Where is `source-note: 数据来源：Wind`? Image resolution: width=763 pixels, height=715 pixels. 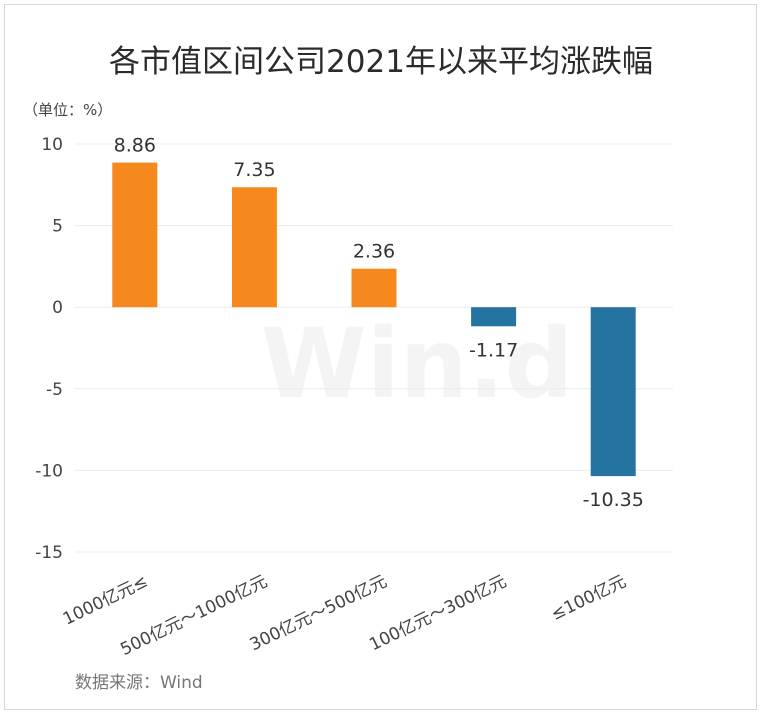 source-note: 数据来源：Wind is located at coordinates (139, 683).